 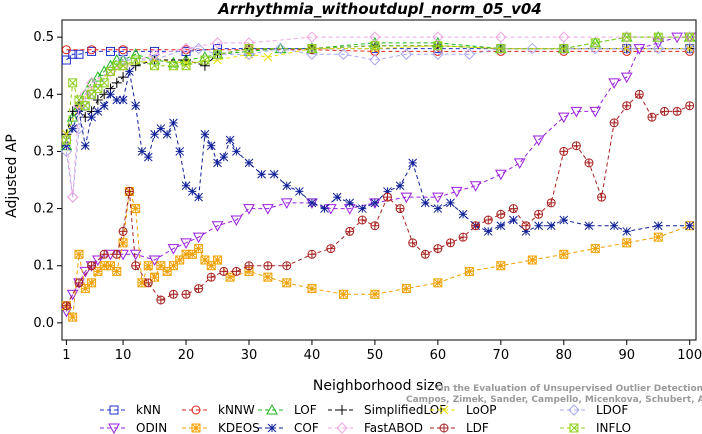 What do you see at coordinates (405, 410) in the screenshot?
I see `legend-label: SimplifiedLOF` at bounding box center [405, 410].